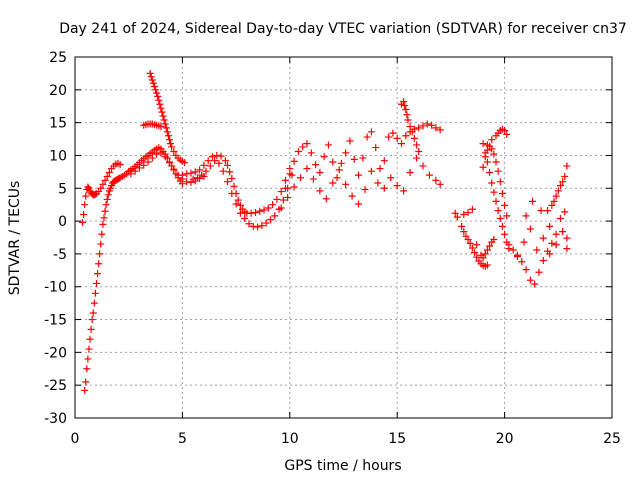 The width and height of the screenshot is (640, 480). I want to click on series-spike, so click(167, 118).